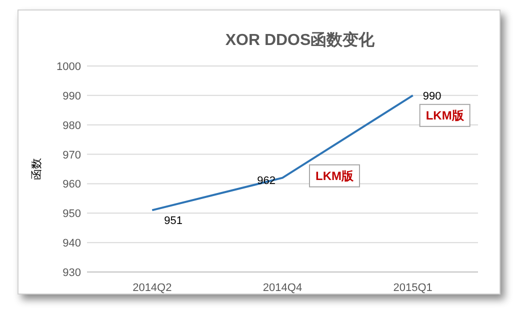  Describe the element at coordinates (173, 221) in the screenshot. I see `data-label: 951` at that location.